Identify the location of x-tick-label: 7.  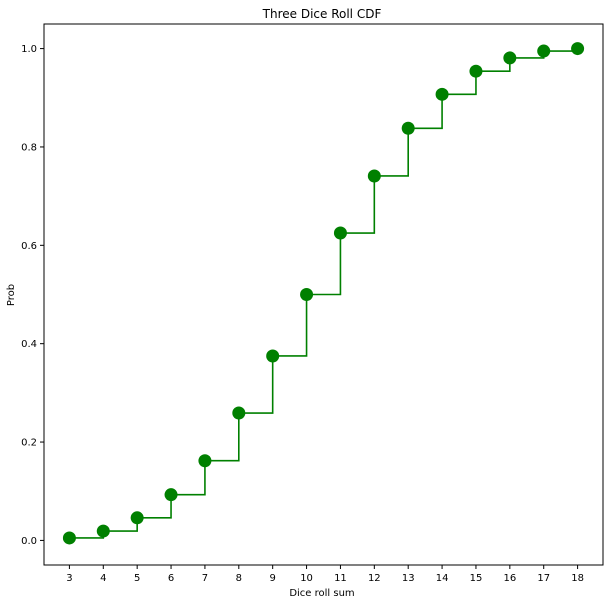
(205, 578).